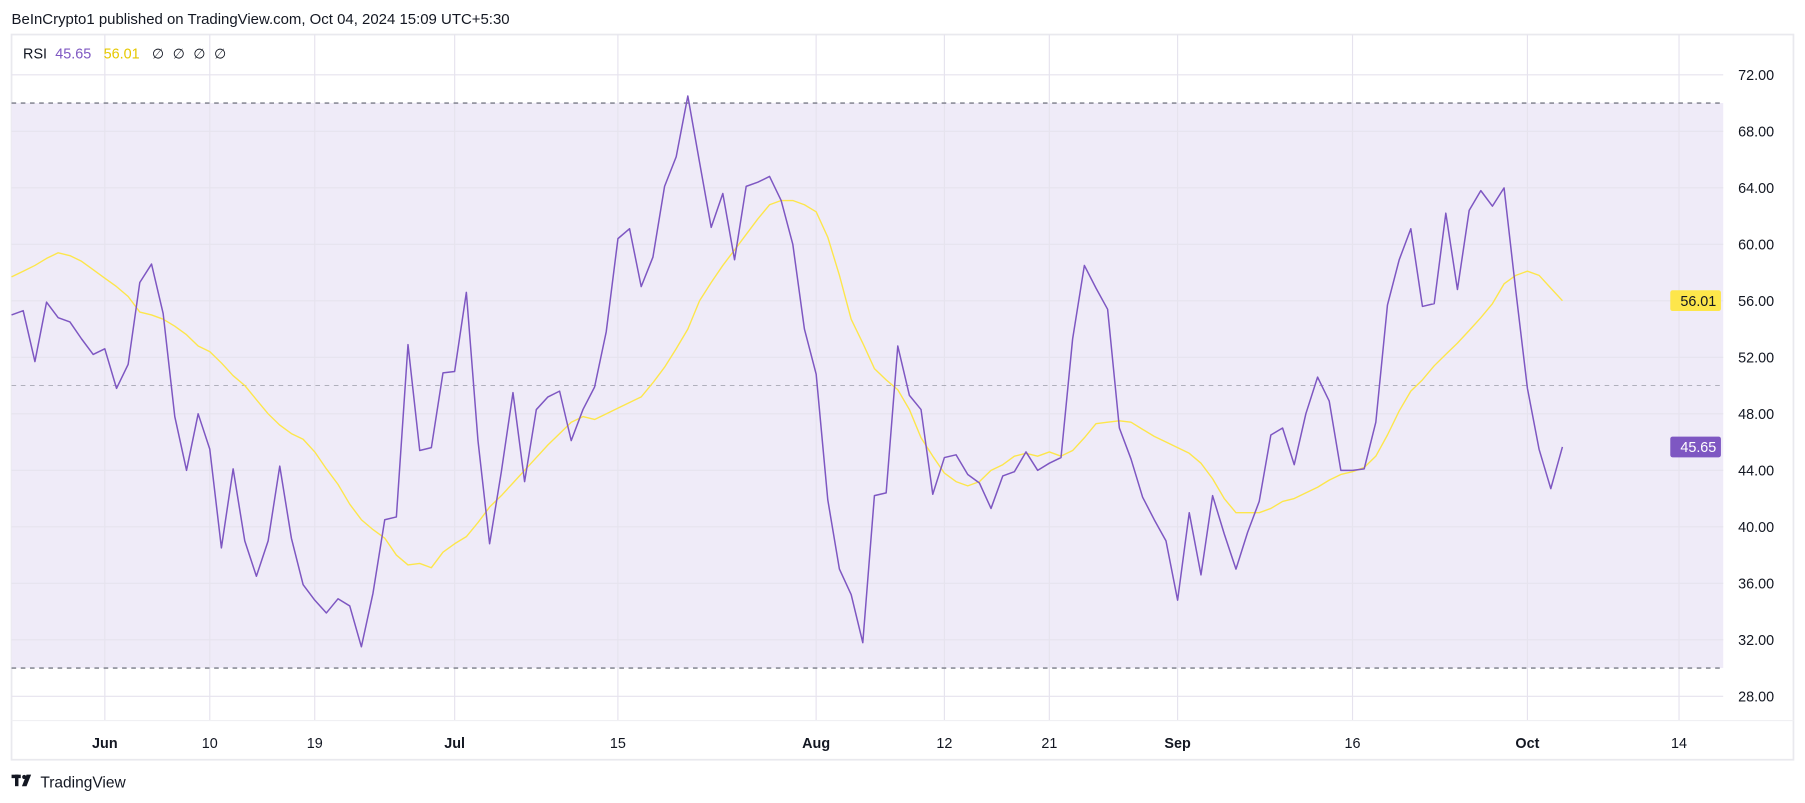 This screenshot has width=1805, height=803. What do you see at coordinates (1527, 744) in the screenshot?
I see `x-tick-label: Oct` at bounding box center [1527, 744].